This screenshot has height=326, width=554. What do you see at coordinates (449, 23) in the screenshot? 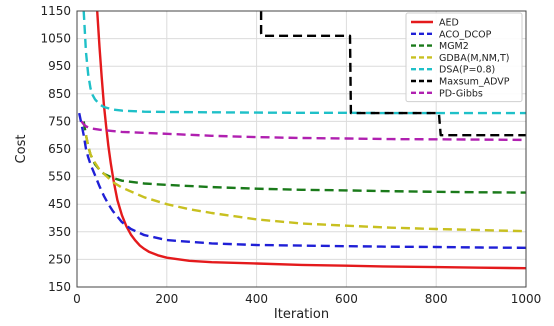
I see `legend-label: AED` at bounding box center [449, 23].